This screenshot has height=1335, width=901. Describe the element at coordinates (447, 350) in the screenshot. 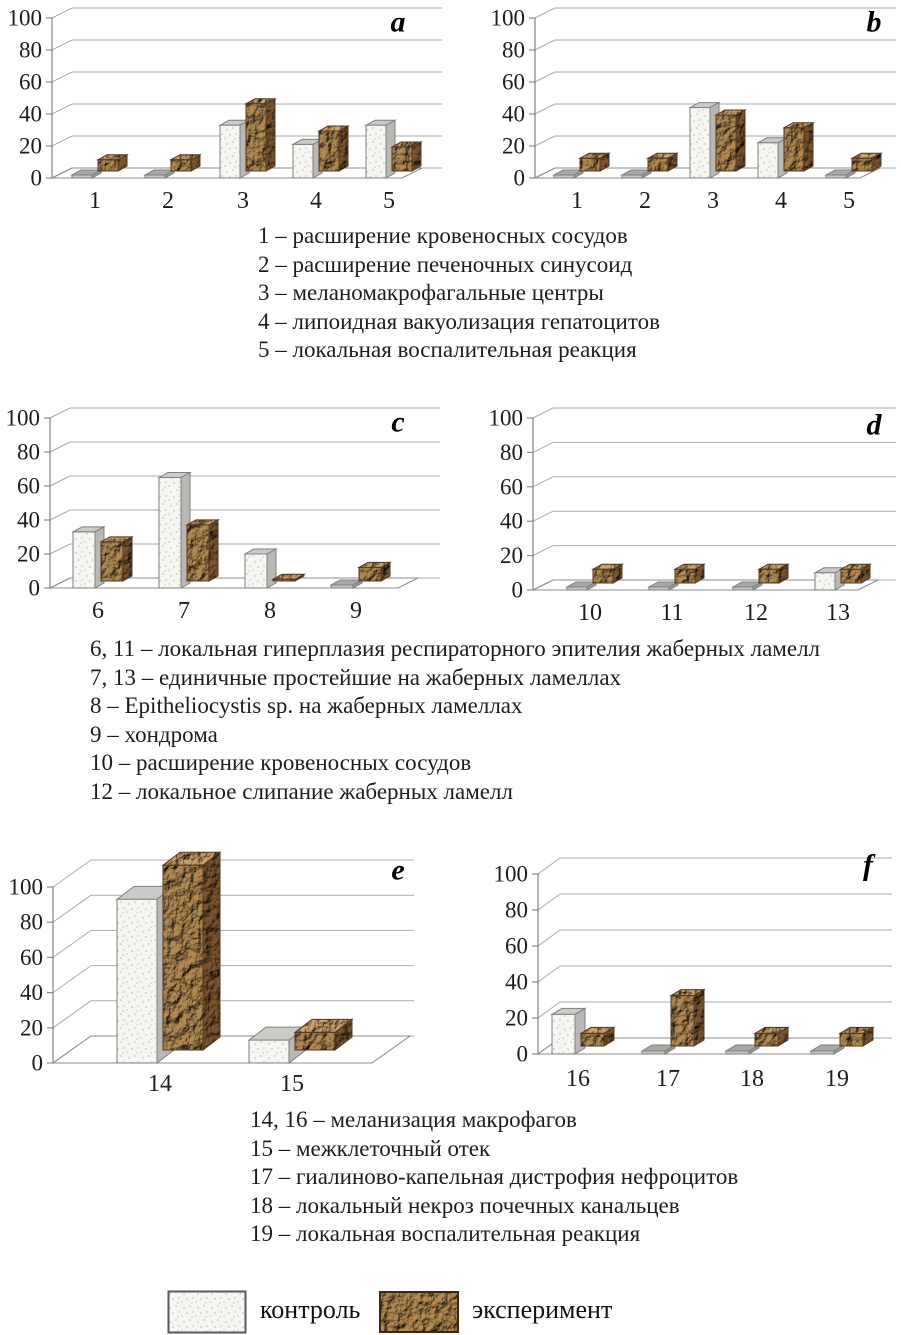

I see `note-line: 5 – локальная воспалительная реакция` at that location.